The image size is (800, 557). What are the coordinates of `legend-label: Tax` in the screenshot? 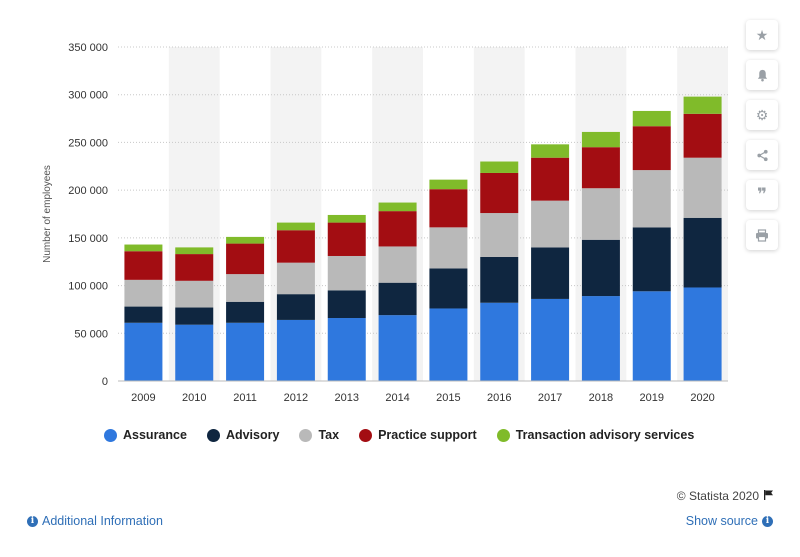 It's located at (329, 435).